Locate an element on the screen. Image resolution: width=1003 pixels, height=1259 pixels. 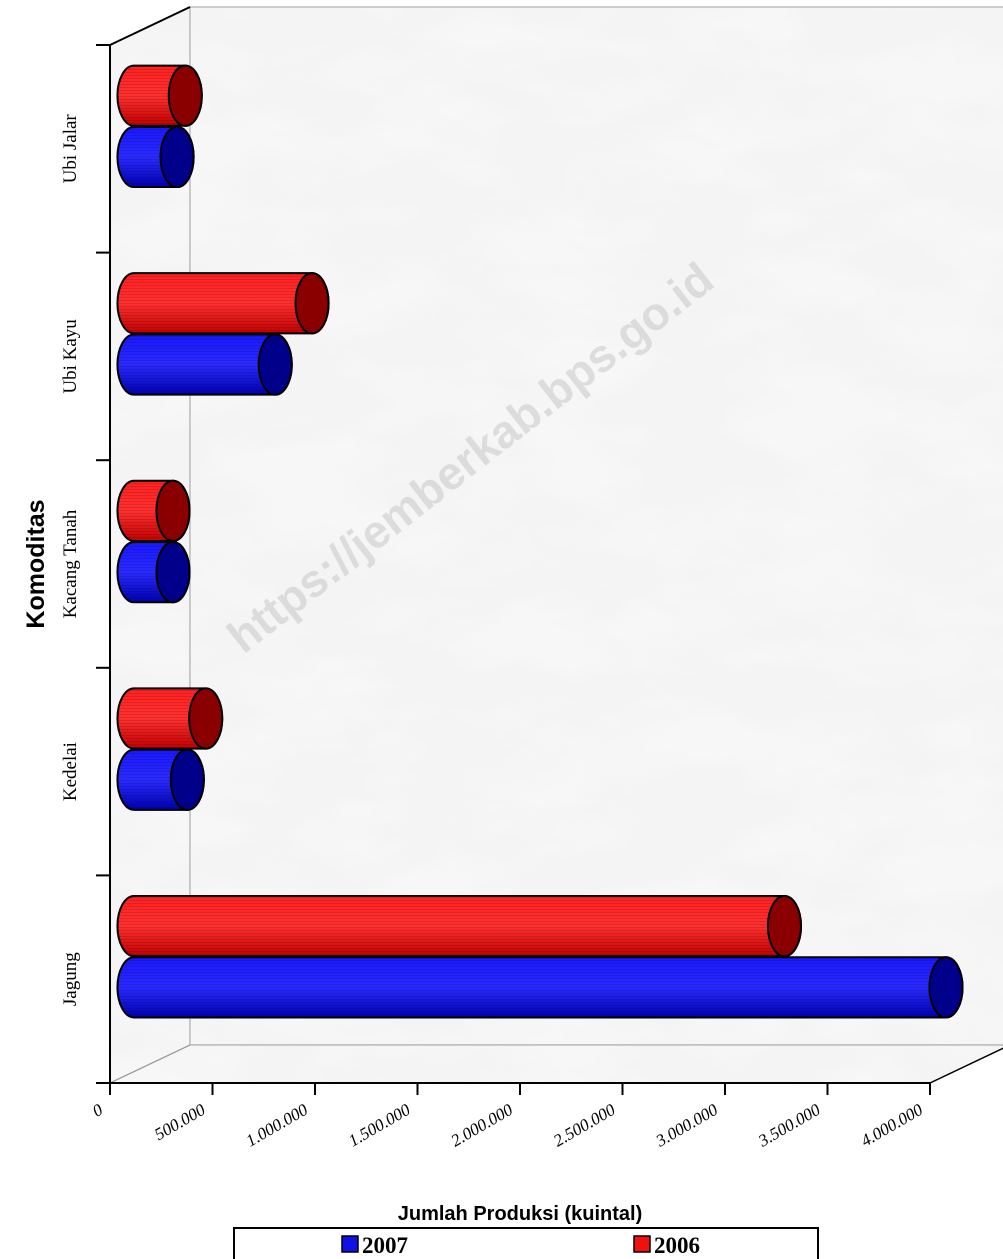
bar-2006-jagung is located at coordinates (459, 926).